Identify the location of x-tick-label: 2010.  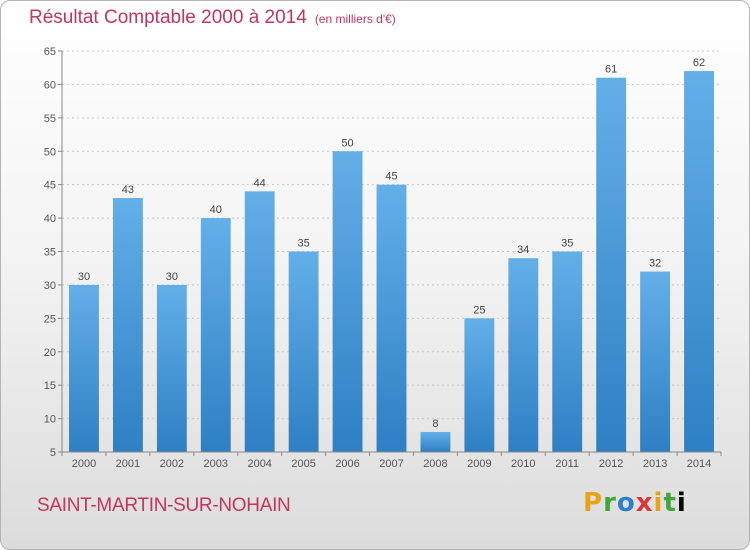
(523, 464).